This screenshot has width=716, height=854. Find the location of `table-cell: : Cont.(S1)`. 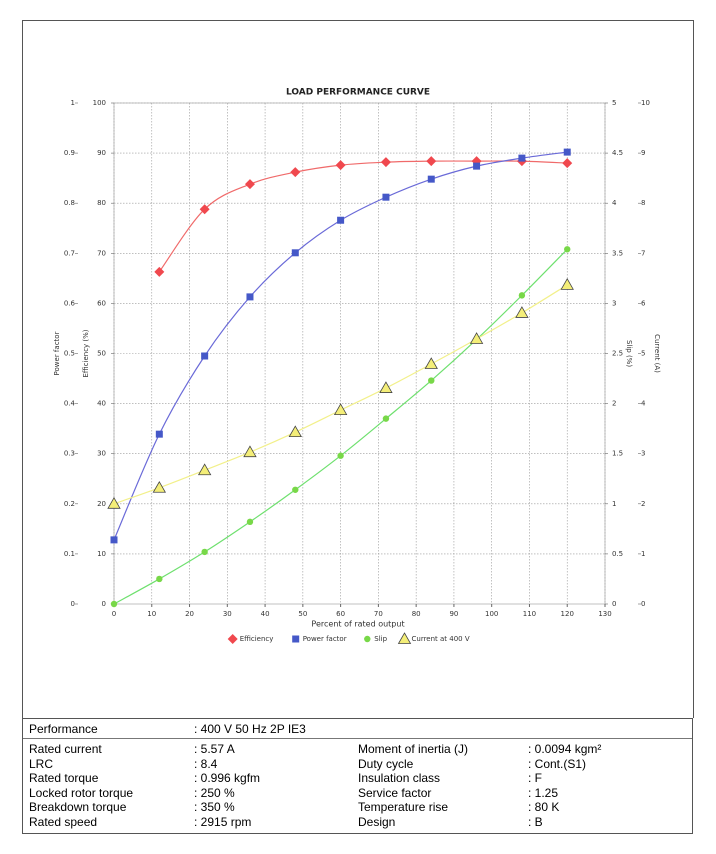

table-cell: : Cont.(S1) is located at coordinates (557, 763).